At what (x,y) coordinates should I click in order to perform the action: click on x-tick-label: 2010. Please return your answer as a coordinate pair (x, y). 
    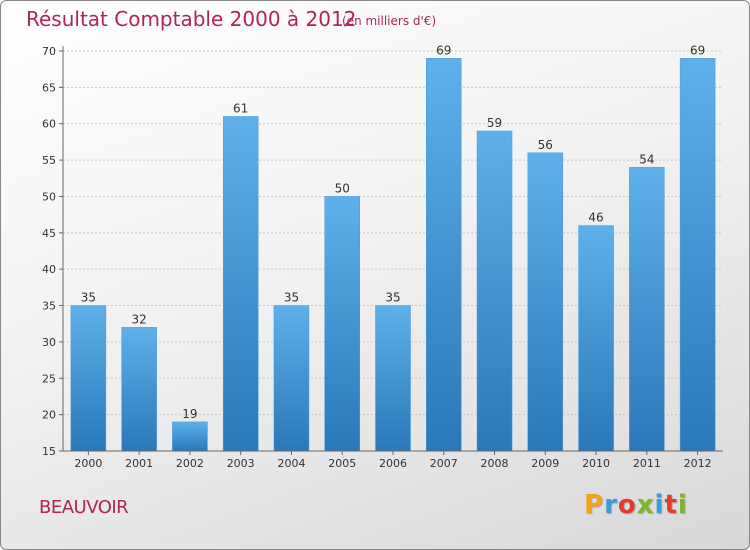
    Looking at the image, I should click on (596, 463).